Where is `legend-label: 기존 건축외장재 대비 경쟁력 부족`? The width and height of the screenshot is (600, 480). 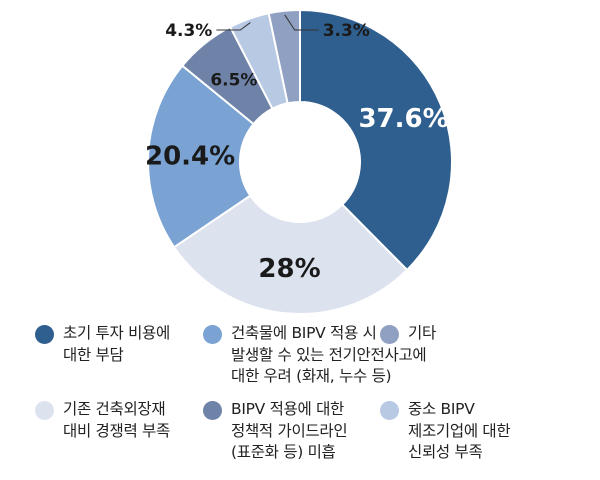
legend-label: 기존 건축외장재 대비 경쟁력 부족 is located at coordinates (116, 420).